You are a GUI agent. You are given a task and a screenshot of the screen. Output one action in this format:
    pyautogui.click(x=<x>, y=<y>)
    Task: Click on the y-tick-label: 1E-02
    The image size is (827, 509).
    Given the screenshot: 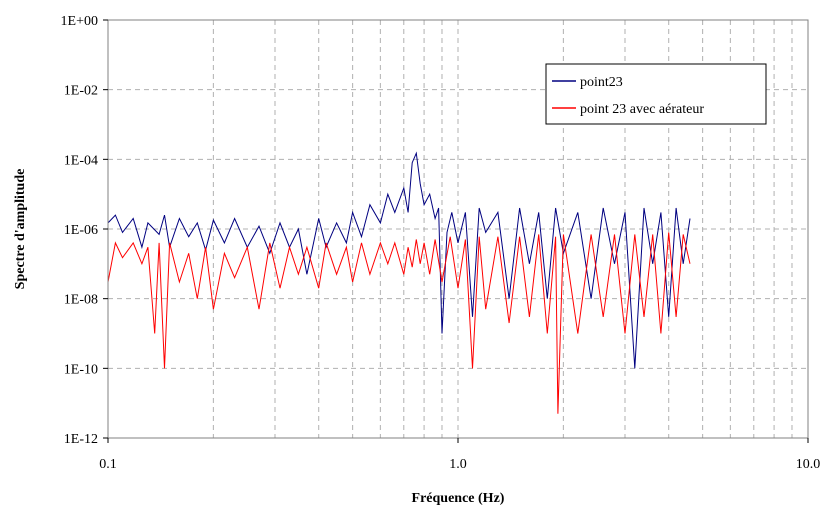 What is the action you would take?
    pyautogui.click(x=81, y=91)
    